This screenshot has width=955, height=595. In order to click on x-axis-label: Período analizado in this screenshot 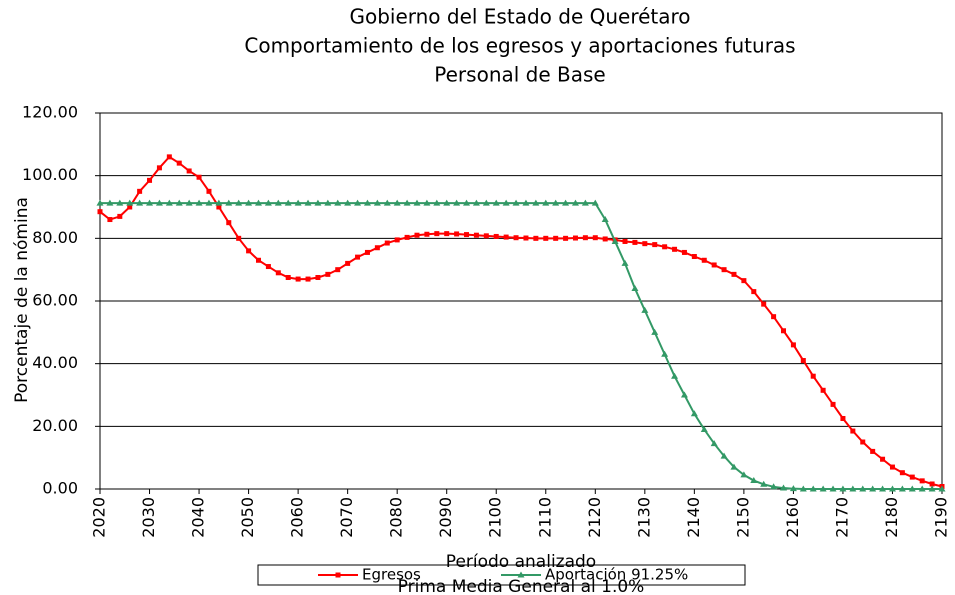, I will do `click(521, 562)`.